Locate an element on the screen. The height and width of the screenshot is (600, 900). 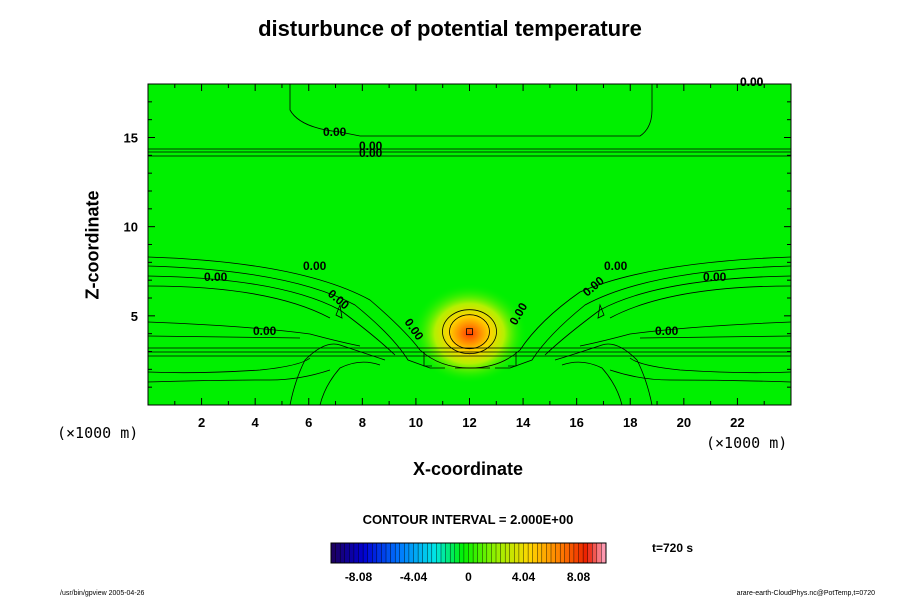
x-tick-label: 20 is located at coordinates (684, 422).